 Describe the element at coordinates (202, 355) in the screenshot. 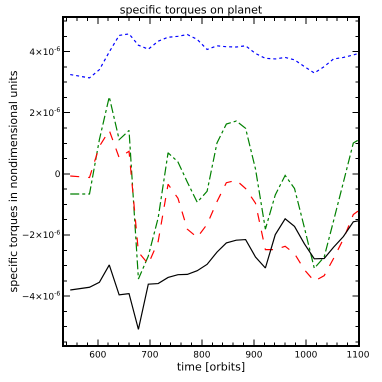

I see `x-tick-label: 800` at that location.